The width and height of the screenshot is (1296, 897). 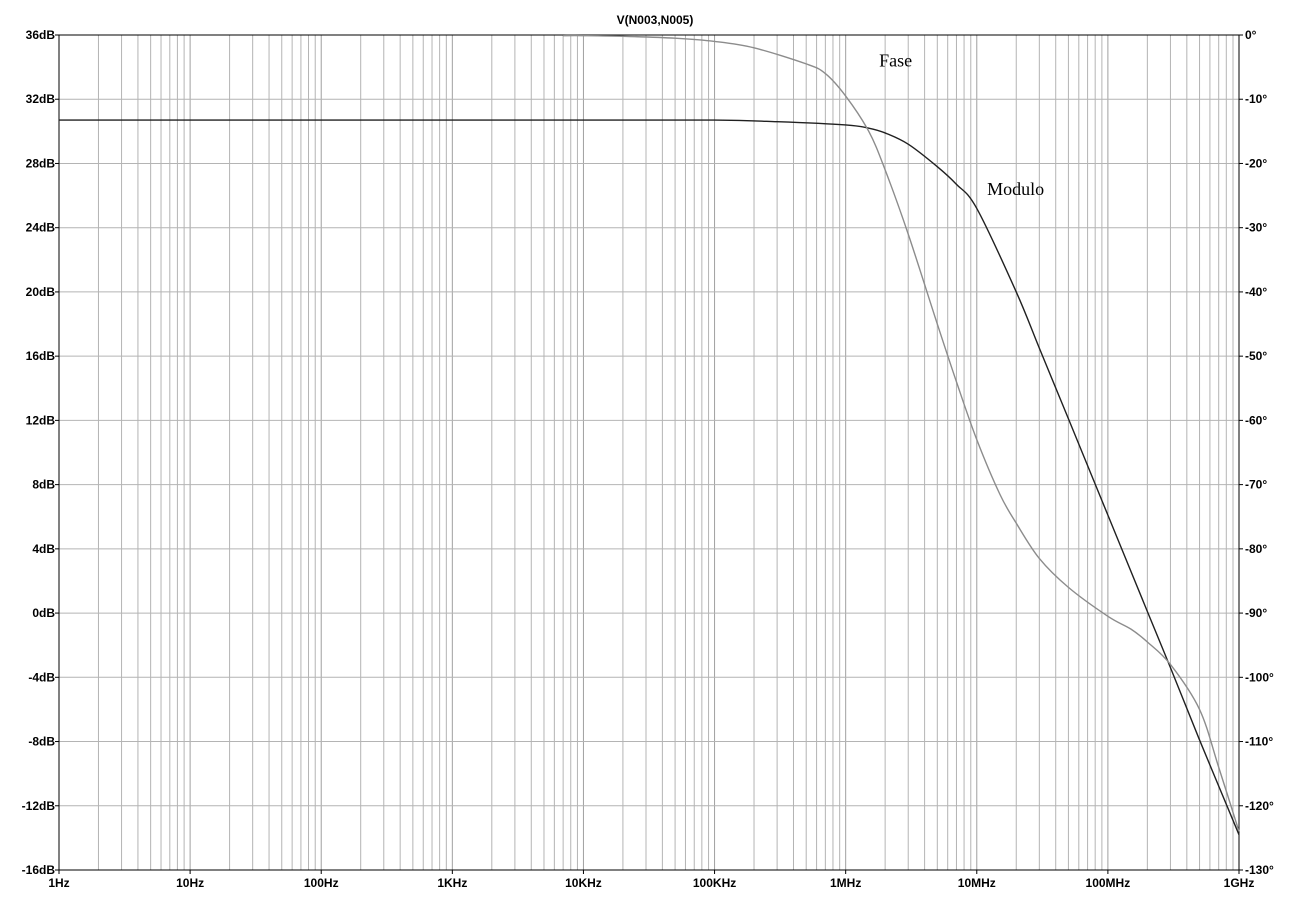 What do you see at coordinates (1256, 292) in the screenshot?
I see `y-right-tick-label: -40°` at bounding box center [1256, 292].